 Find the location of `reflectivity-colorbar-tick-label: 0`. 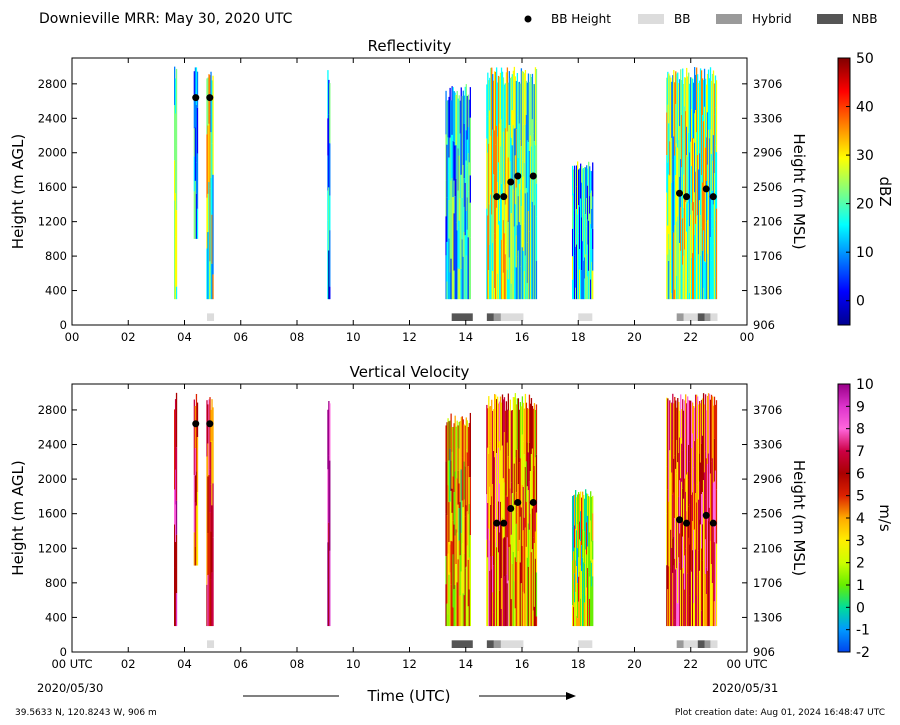

reflectivity-colorbar-tick-label: 0 is located at coordinates (860, 302).